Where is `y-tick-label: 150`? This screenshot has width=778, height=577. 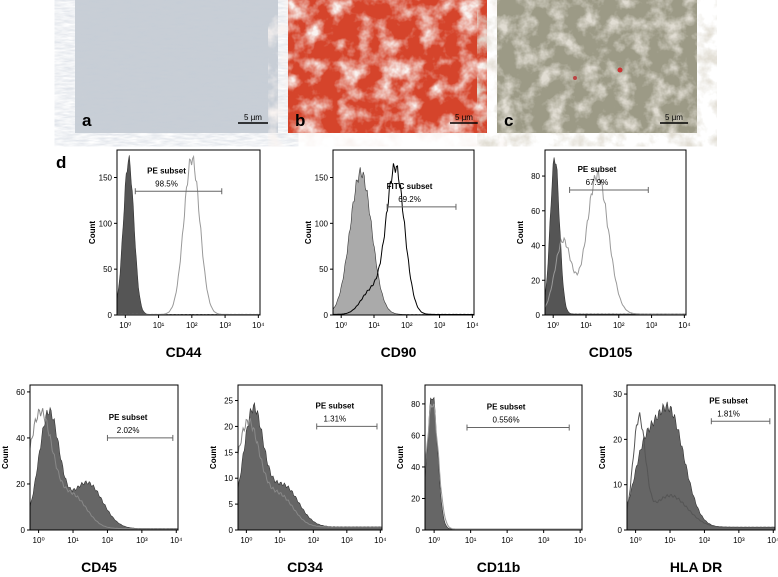
y-tick-label: 150 is located at coordinates (106, 178).